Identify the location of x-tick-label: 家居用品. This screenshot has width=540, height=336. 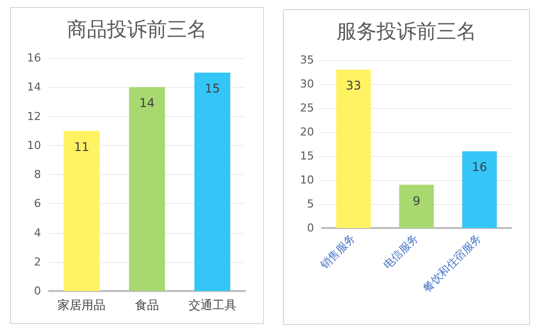
(82, 305).